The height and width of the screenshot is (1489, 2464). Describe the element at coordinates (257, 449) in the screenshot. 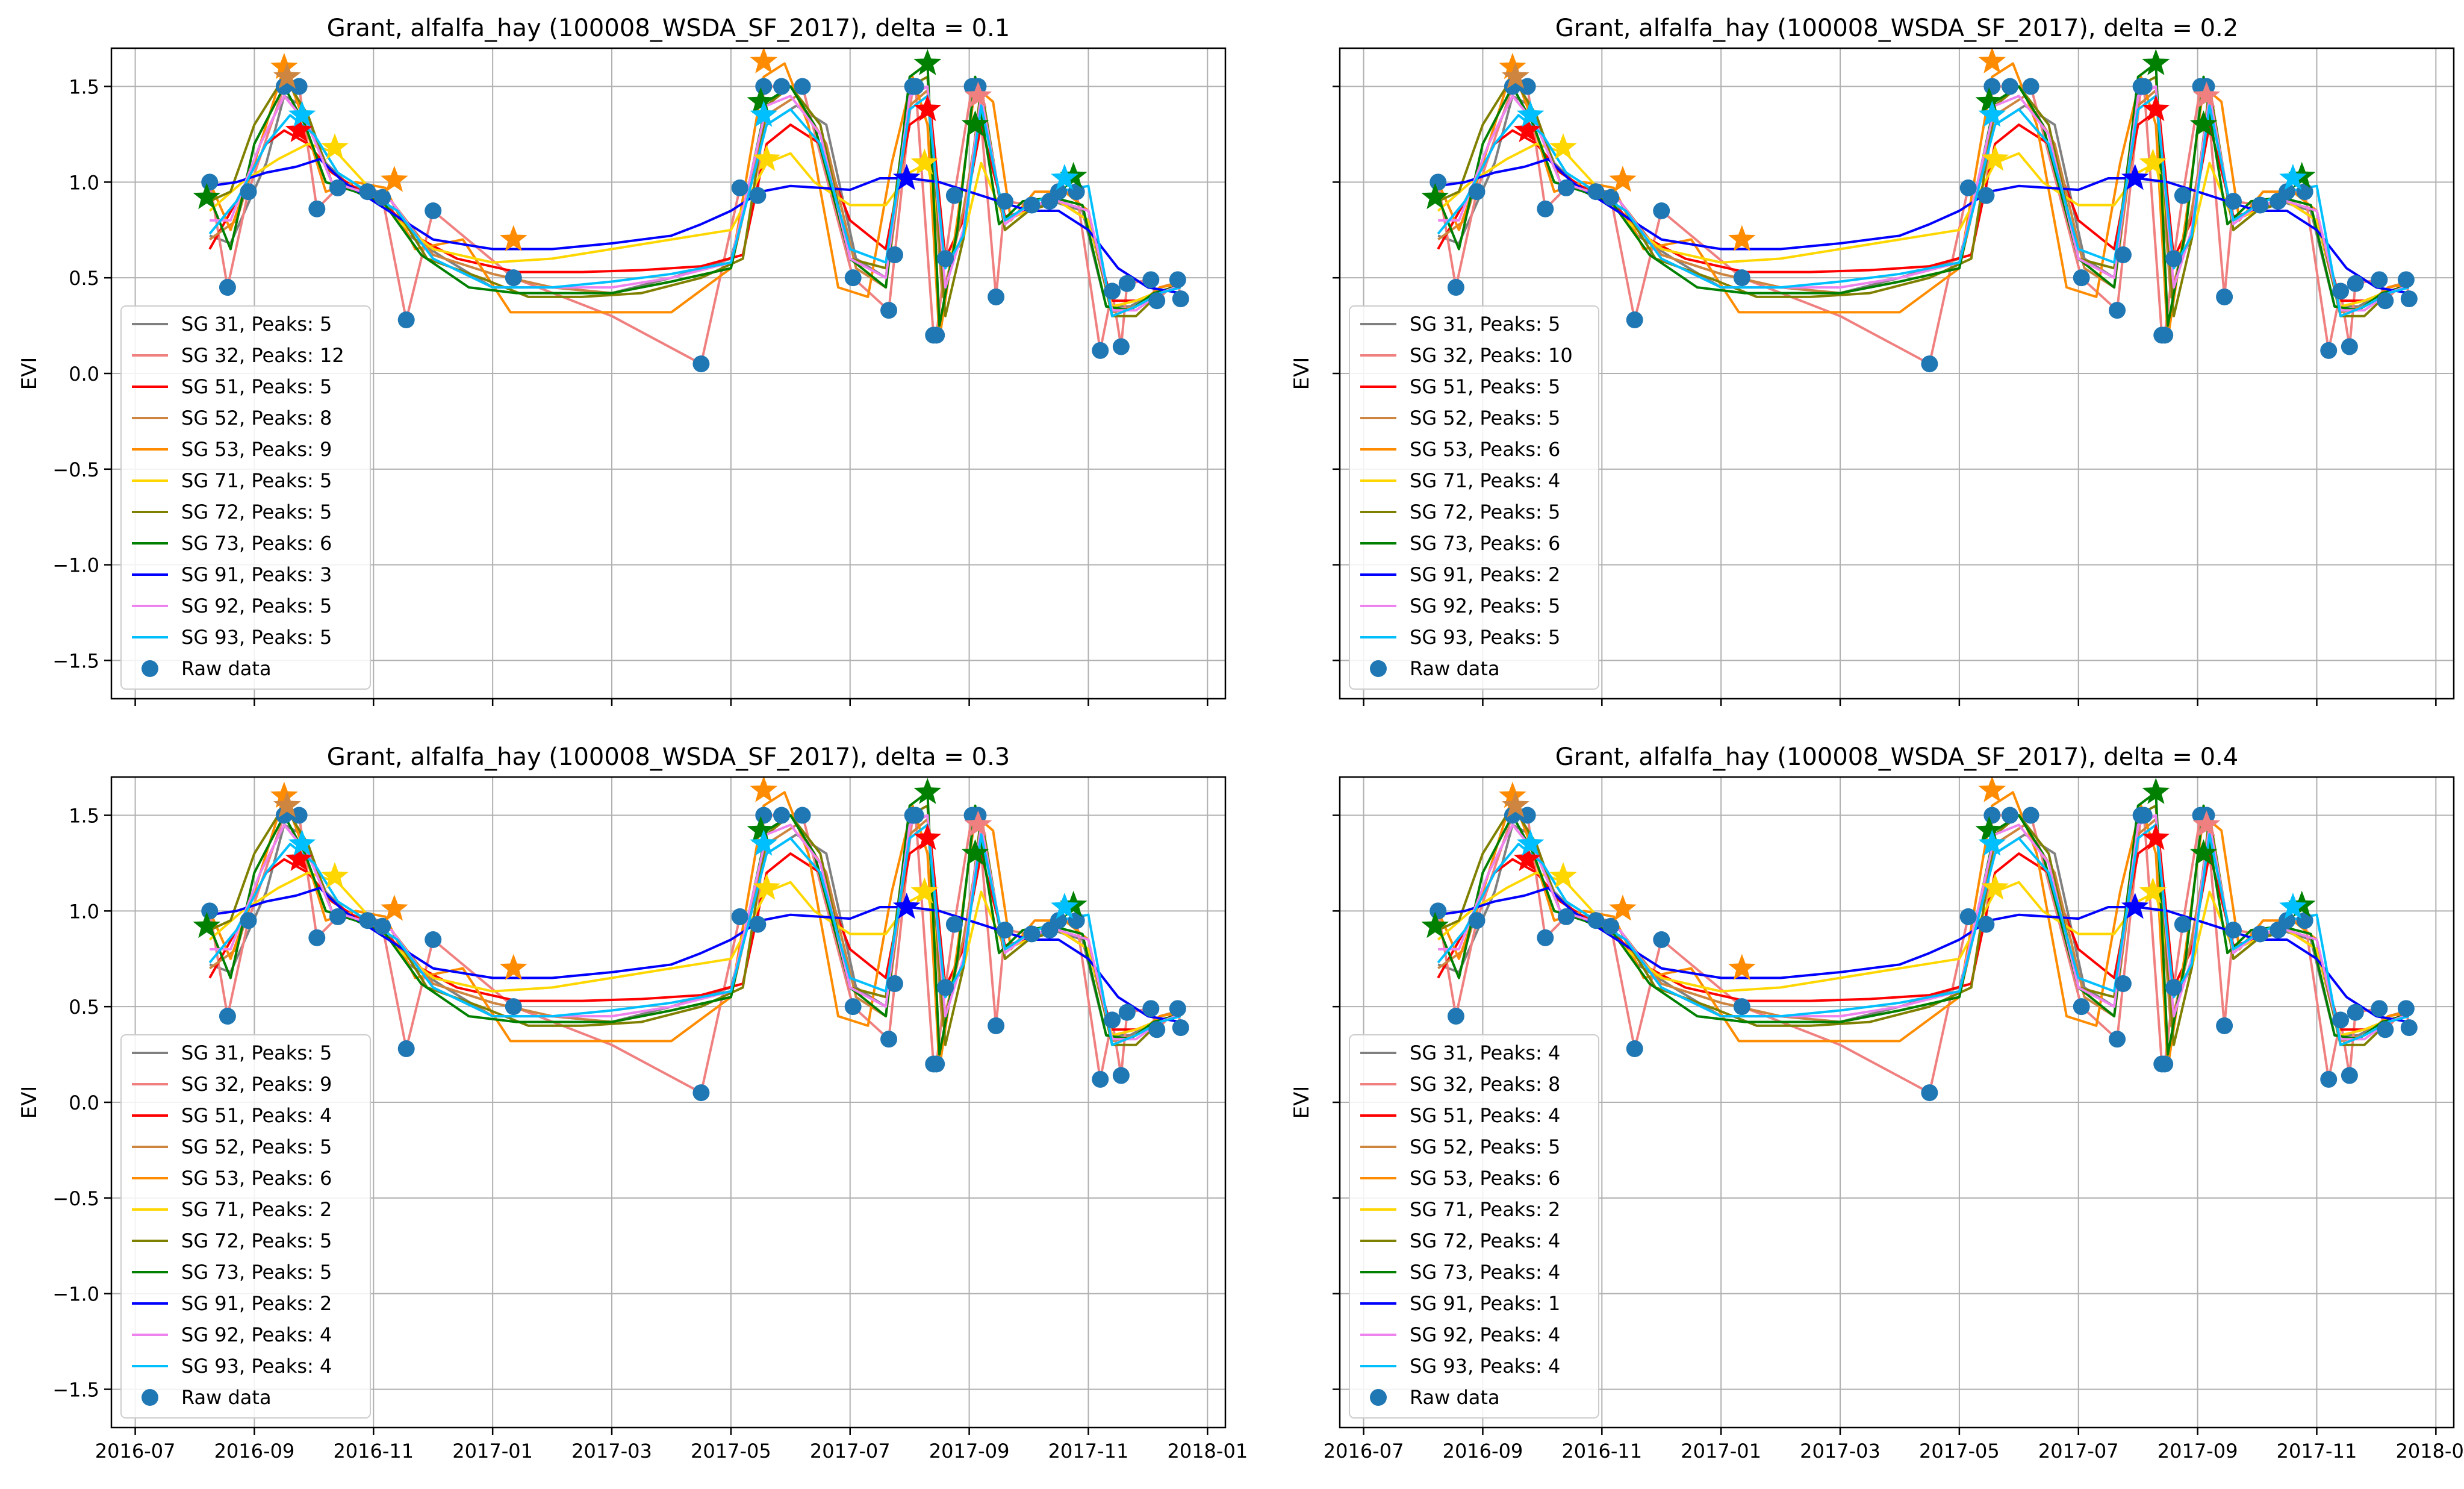

I see `legend-entry-label: SG 53, Peaks: 9` at that location.